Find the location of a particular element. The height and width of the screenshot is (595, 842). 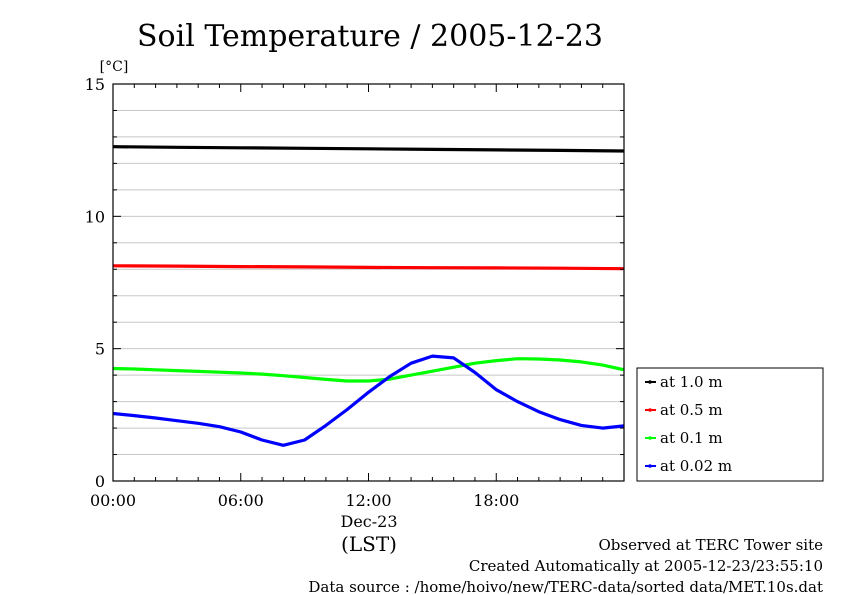

y-tick-label: 0 is located at coordinates (100, 481).